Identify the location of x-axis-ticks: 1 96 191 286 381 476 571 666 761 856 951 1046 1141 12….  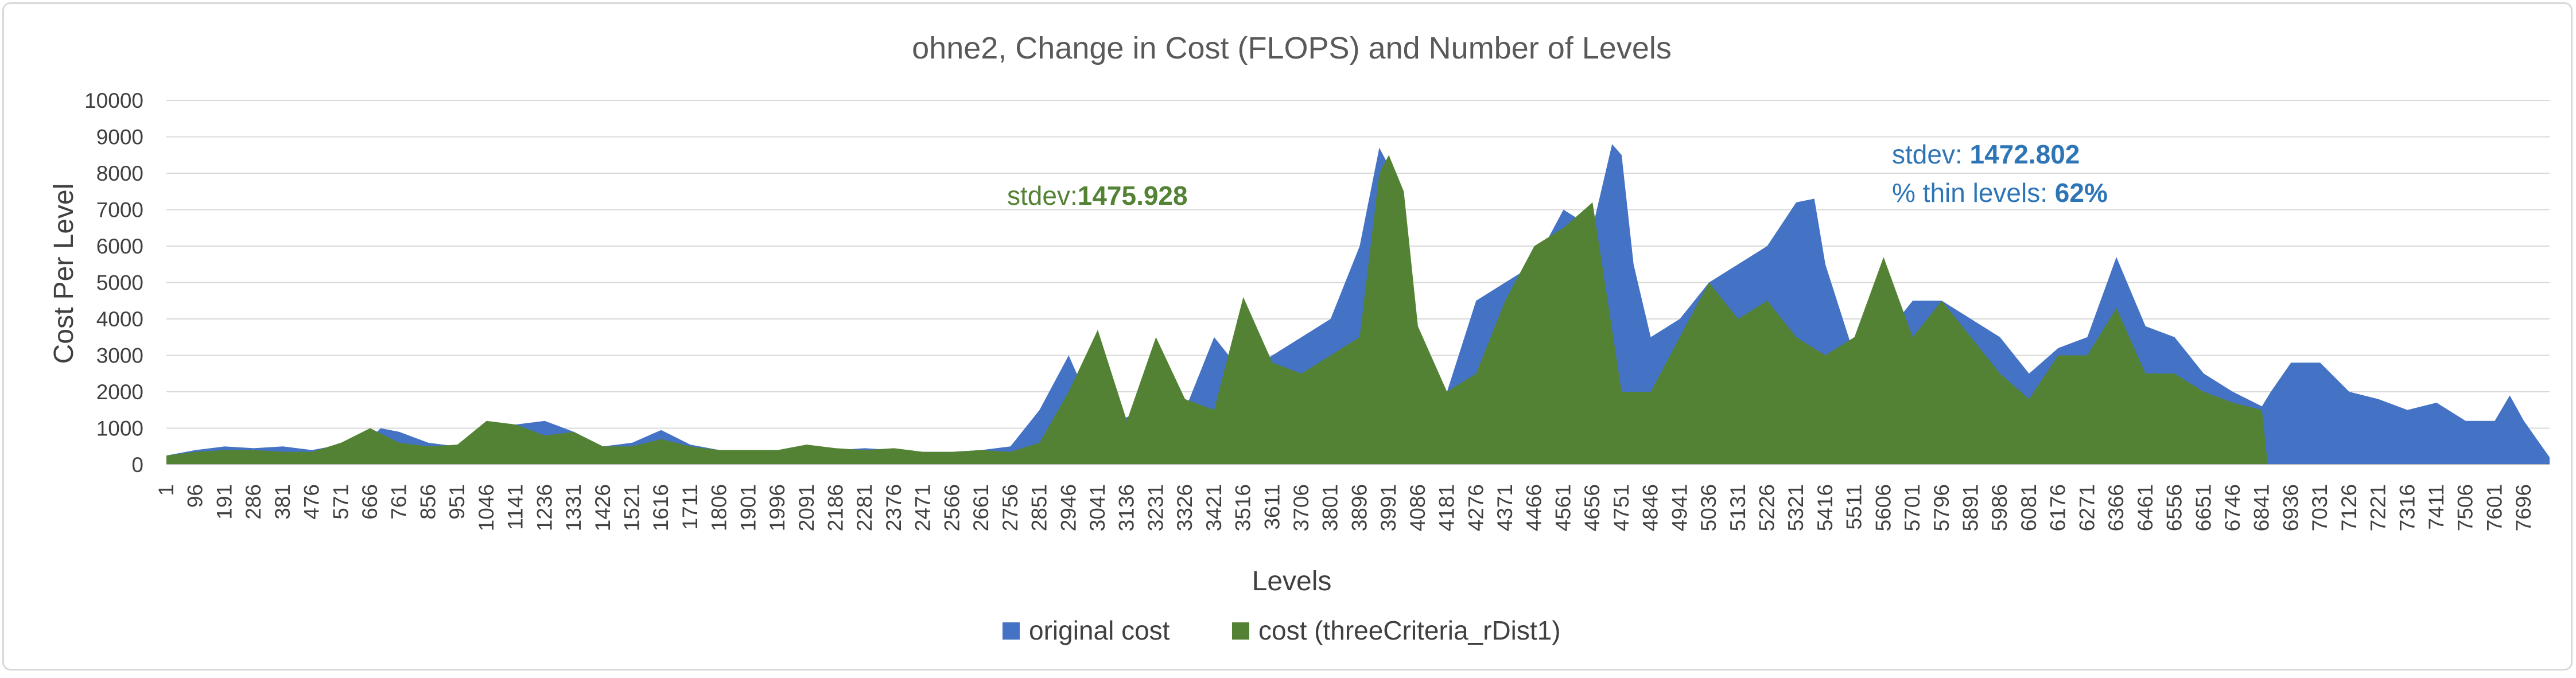
(1344, 508).